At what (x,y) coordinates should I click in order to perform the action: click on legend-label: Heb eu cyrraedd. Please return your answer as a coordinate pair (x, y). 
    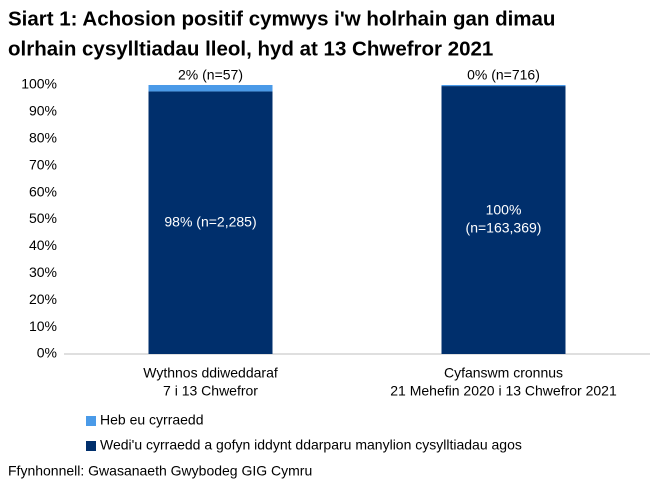
    Looking at the image, I should click on (152, 420).